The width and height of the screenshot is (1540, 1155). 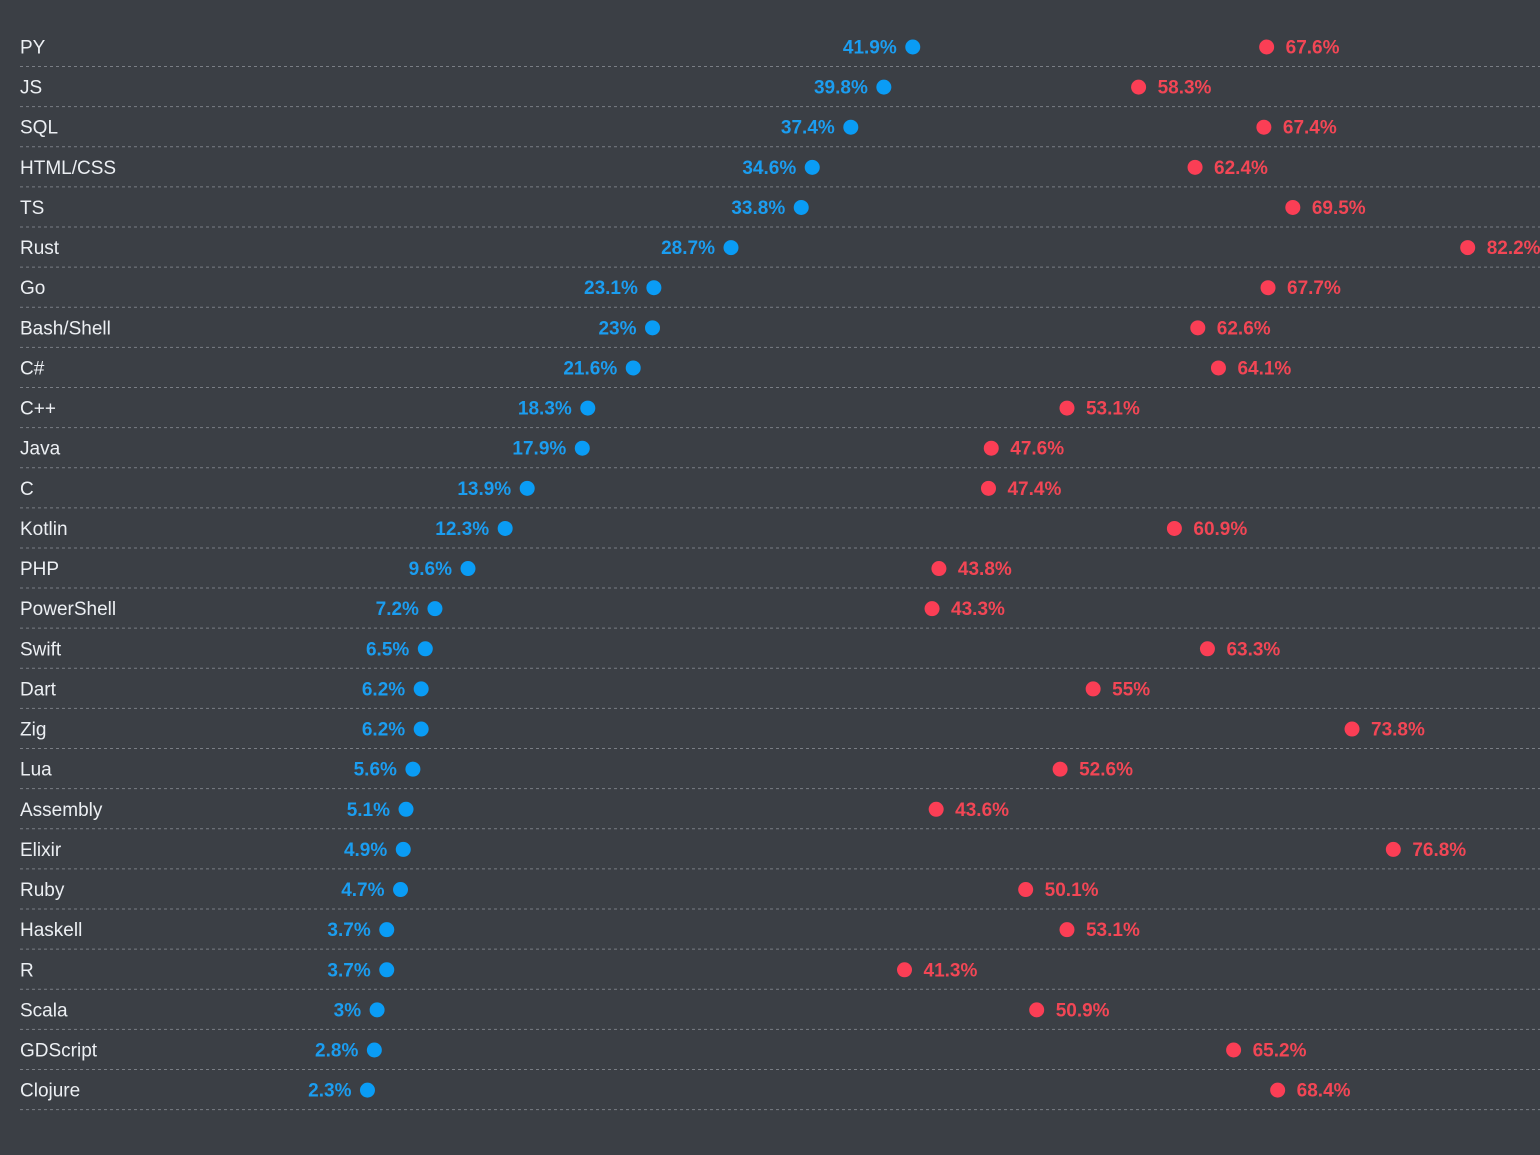 What do you see at coordinates (611, 288) in the screenshot?
I see `start-value-label: 23.1%` at bounding box center [611, 288].